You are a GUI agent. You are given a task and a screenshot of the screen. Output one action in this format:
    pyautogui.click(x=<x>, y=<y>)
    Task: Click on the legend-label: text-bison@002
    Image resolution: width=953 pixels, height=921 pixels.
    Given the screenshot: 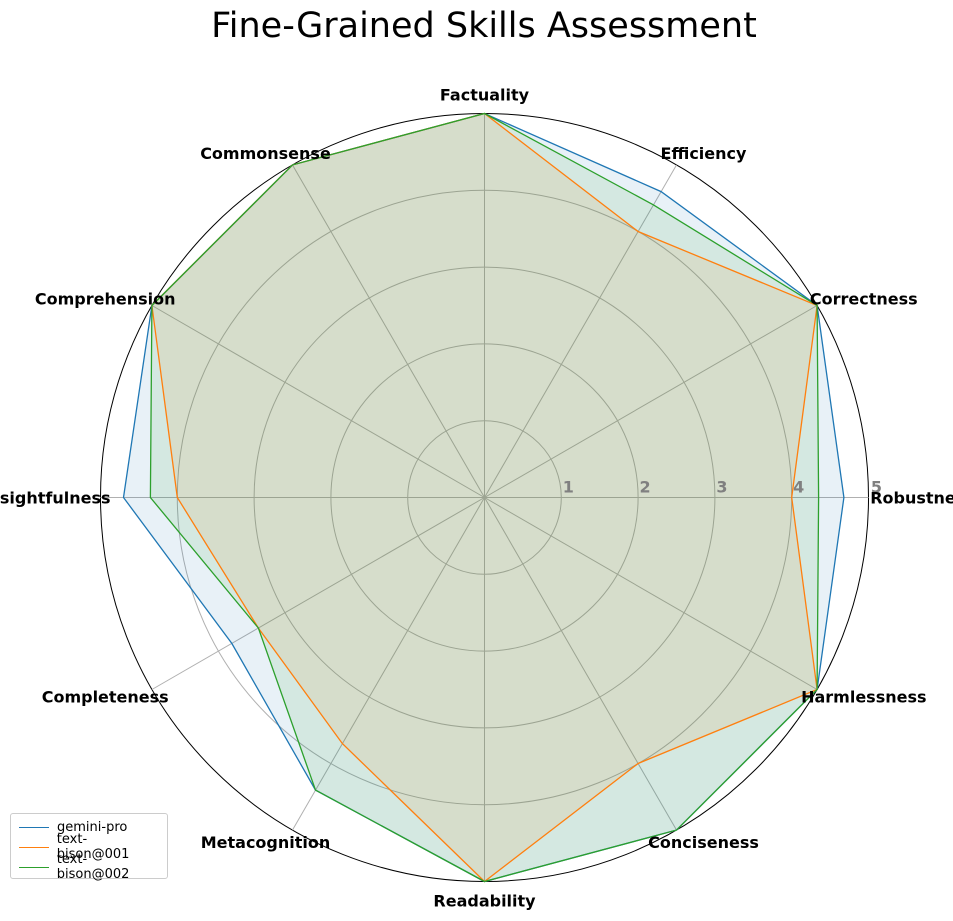 What is the action you would take?
    pyautogui.click(x=93, y=867)
    